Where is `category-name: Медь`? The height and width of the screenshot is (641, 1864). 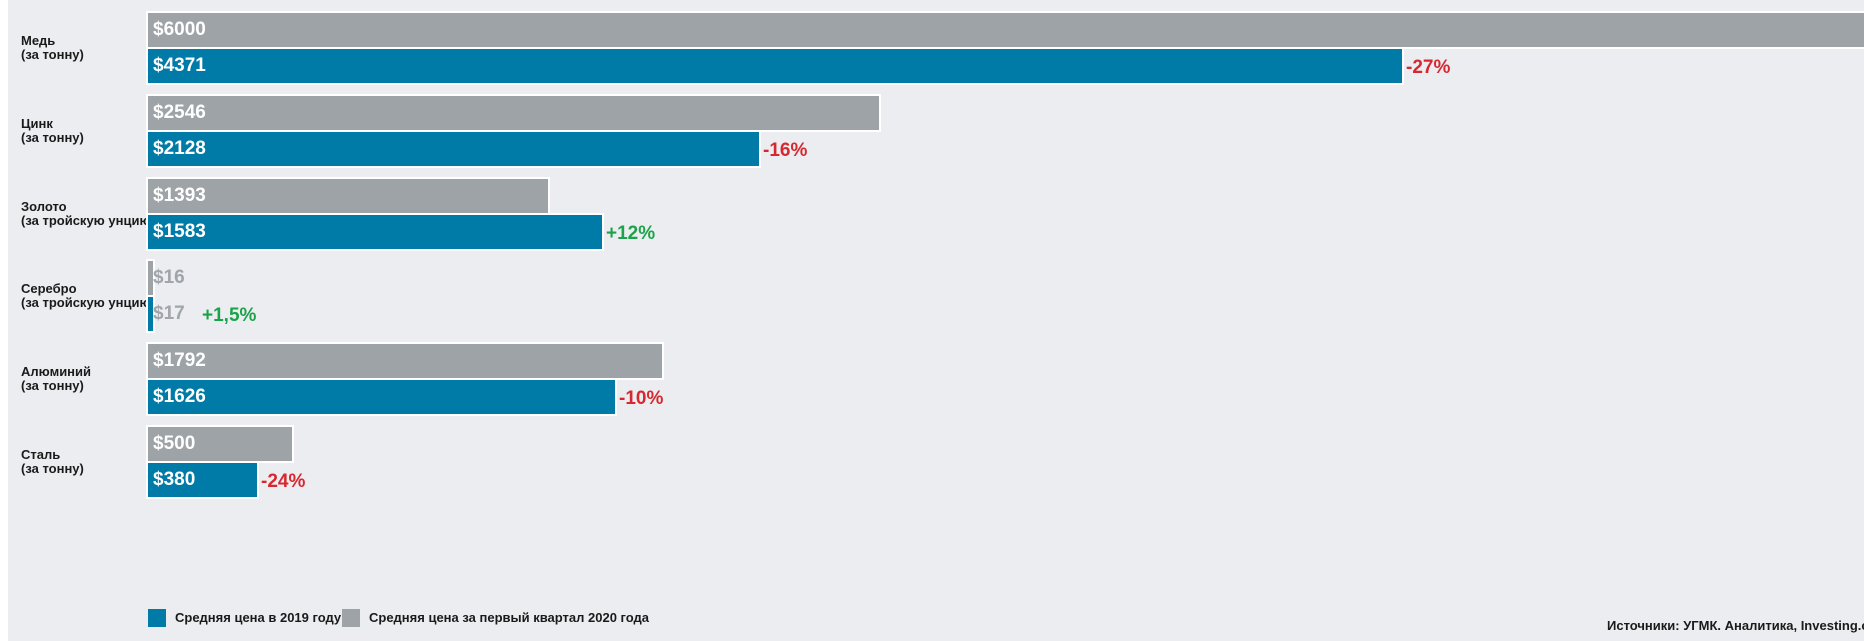
category-name: Медь is located at coordinates (38, 40).